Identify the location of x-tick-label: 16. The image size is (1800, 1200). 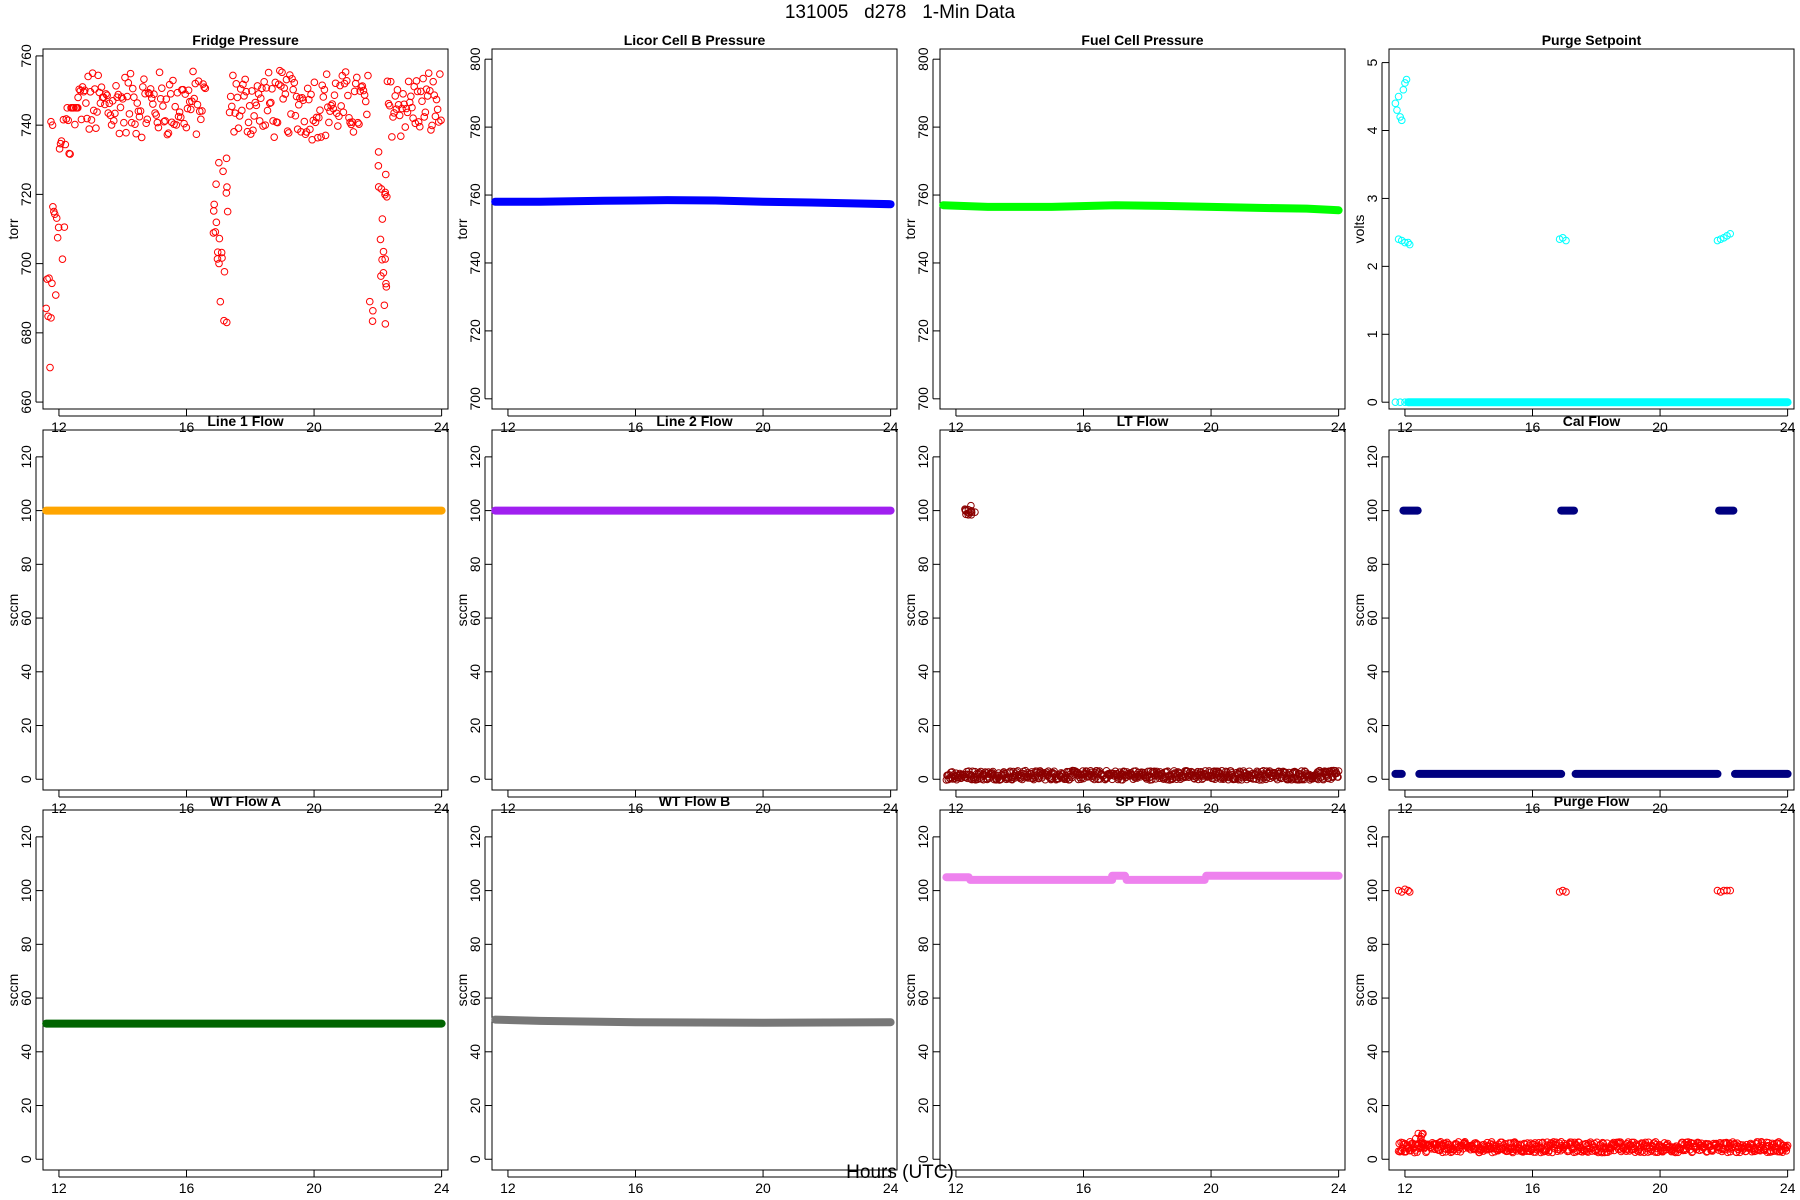
(1533, 427).